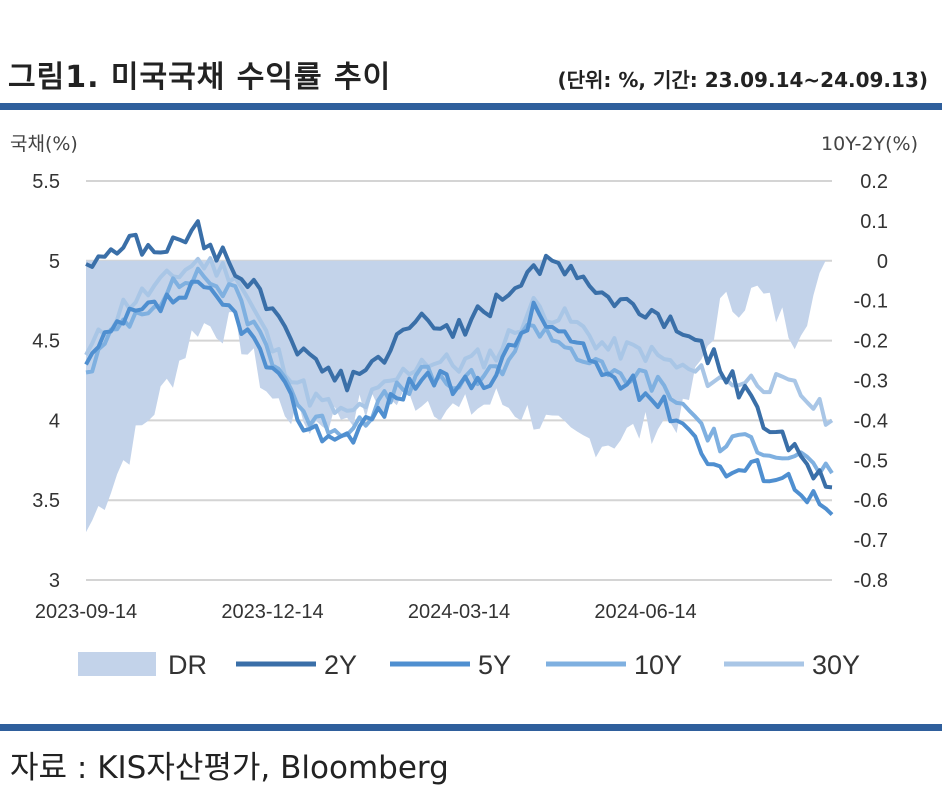  I want to click on legend-item-30y: 30Y, so click(792, 665).